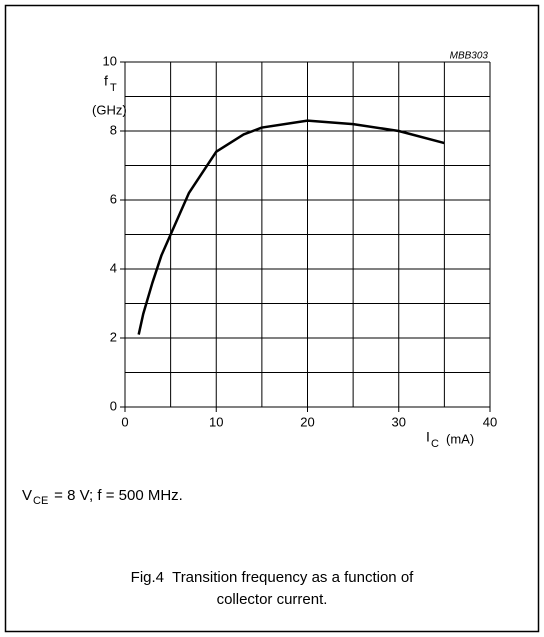  What do you see at coordinates (216, 421) in the screenshot?
I see `x-tick-label: 10` at bounding box center [216, 421].